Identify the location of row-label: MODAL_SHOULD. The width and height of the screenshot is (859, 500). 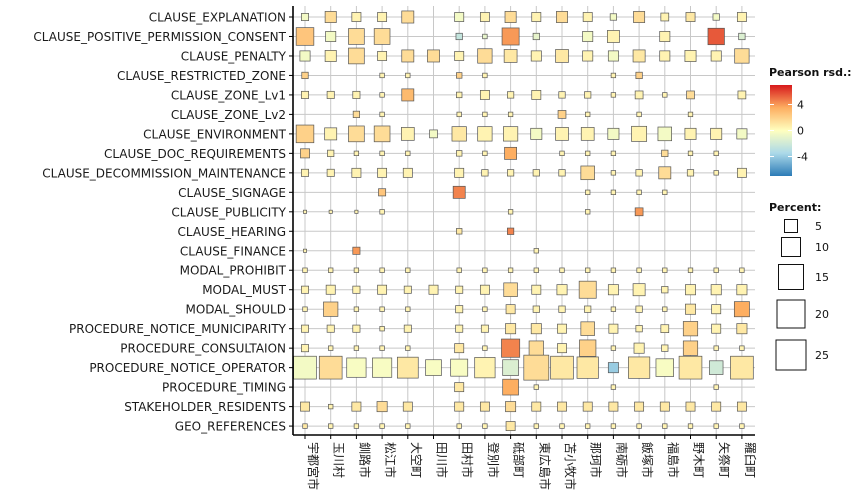
(235, 310).